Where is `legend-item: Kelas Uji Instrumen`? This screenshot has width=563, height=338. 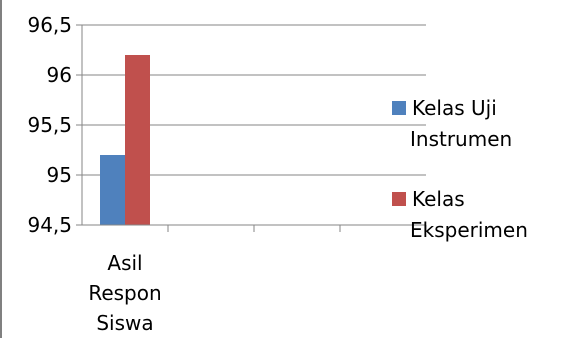
legend-item: Kelas Uji Instrumen is located at coordinates (452, 123).